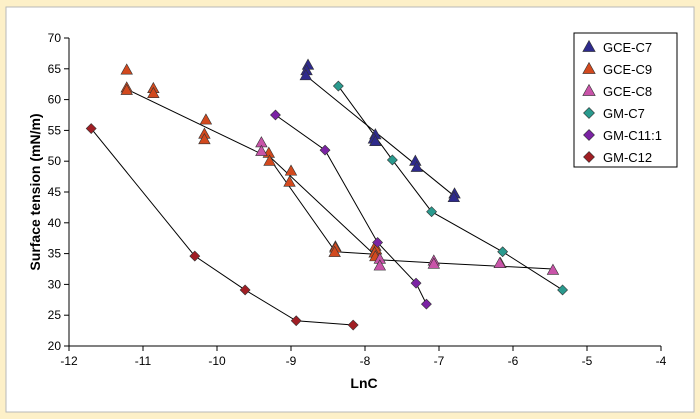 This screenshot has height=419, width=700. Describe the element at coordinates (55, 223) in the screenshot. I see `y-tick-label: 40` at that location.